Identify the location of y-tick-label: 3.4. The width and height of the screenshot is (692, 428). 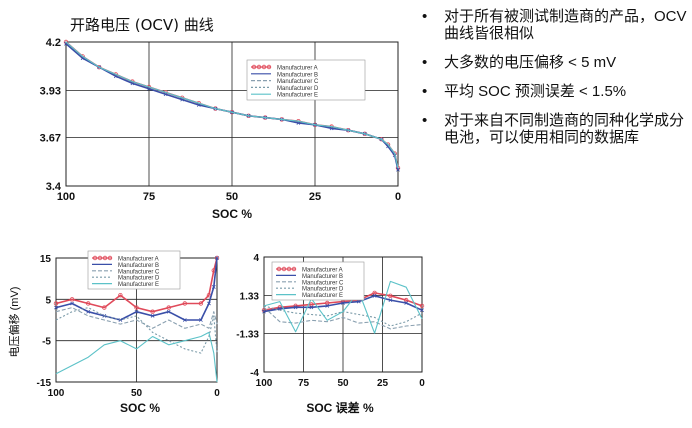
(54, 187).